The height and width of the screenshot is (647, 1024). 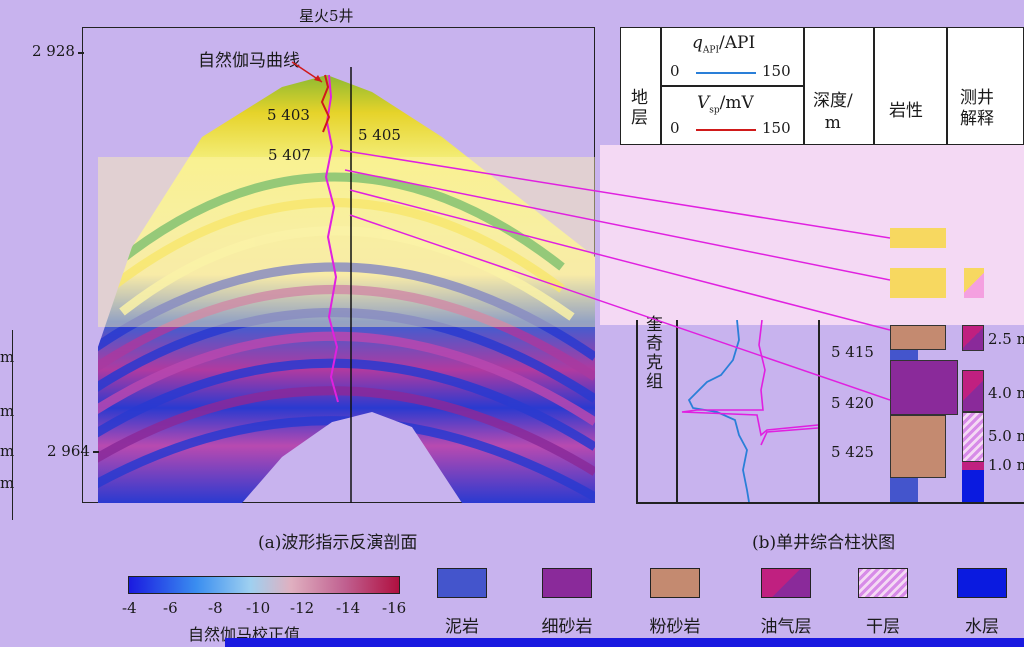 I want to click on legend-siltstone-swatch, so click(x=675, y=583).